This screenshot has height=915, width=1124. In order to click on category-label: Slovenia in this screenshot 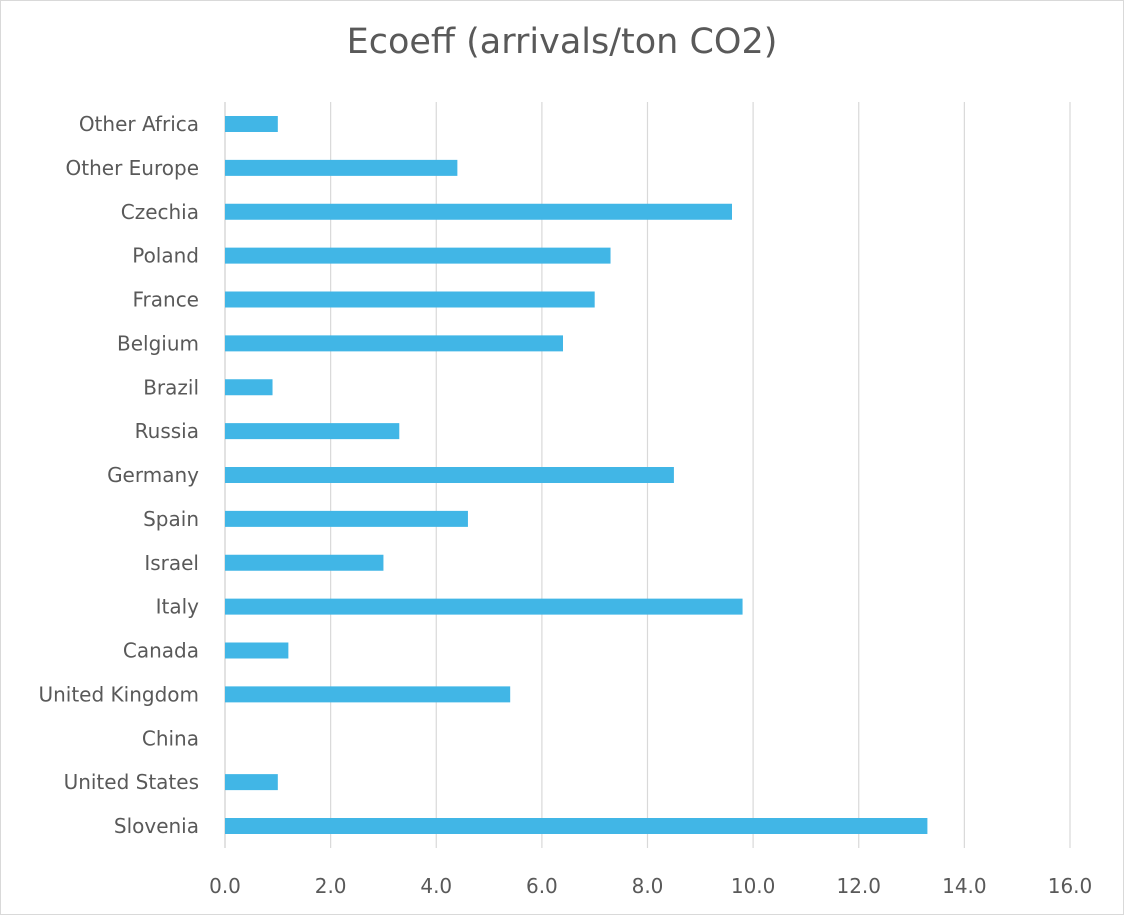, I will do `click(156, 826)`.